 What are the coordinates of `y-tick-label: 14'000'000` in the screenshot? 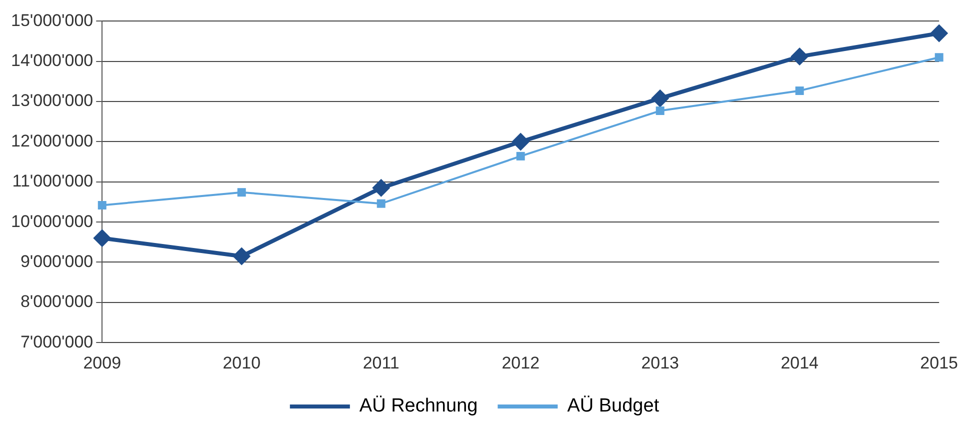 It's located at (52, 60).